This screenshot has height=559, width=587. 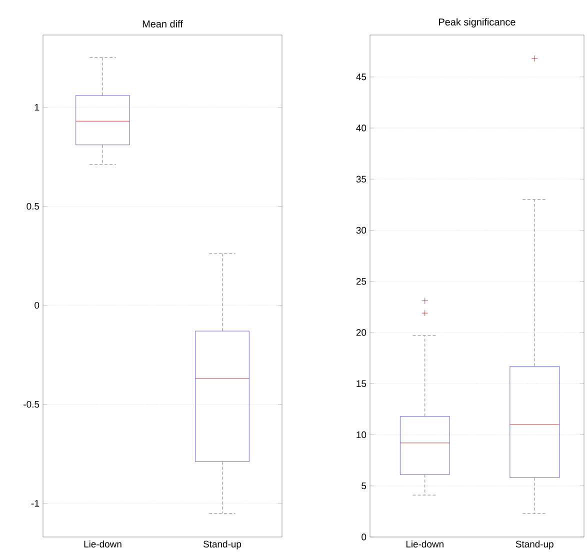 What do you see at coordinates (361, 128) in the screenshot?
I see `y-tick-label: 40` at bounding box center [361, 128].